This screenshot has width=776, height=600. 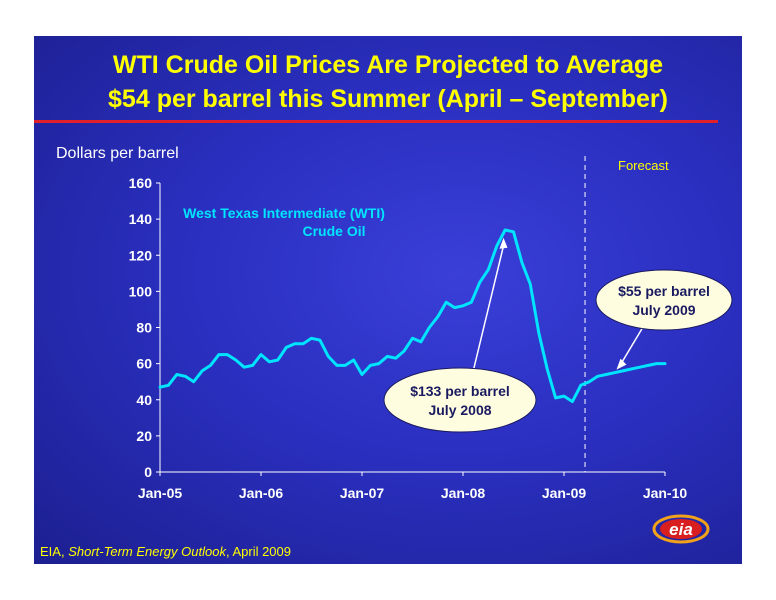 I want to click on x-tick-label: Jan-09, so click(x=564, y=493).